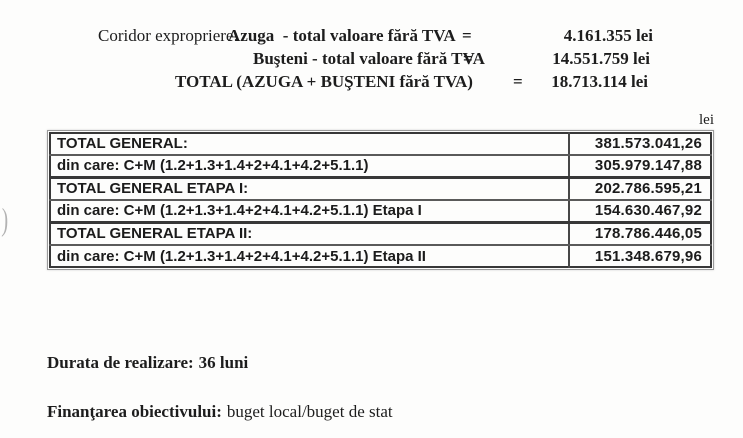 The width and height of the screenshot is (743, 438). What do you see at coordinates (310, 189) in the screenshot?
I see `row-label-cell: TOTAL GENERAL ETAPA I:` at bounding box center [310, 189].